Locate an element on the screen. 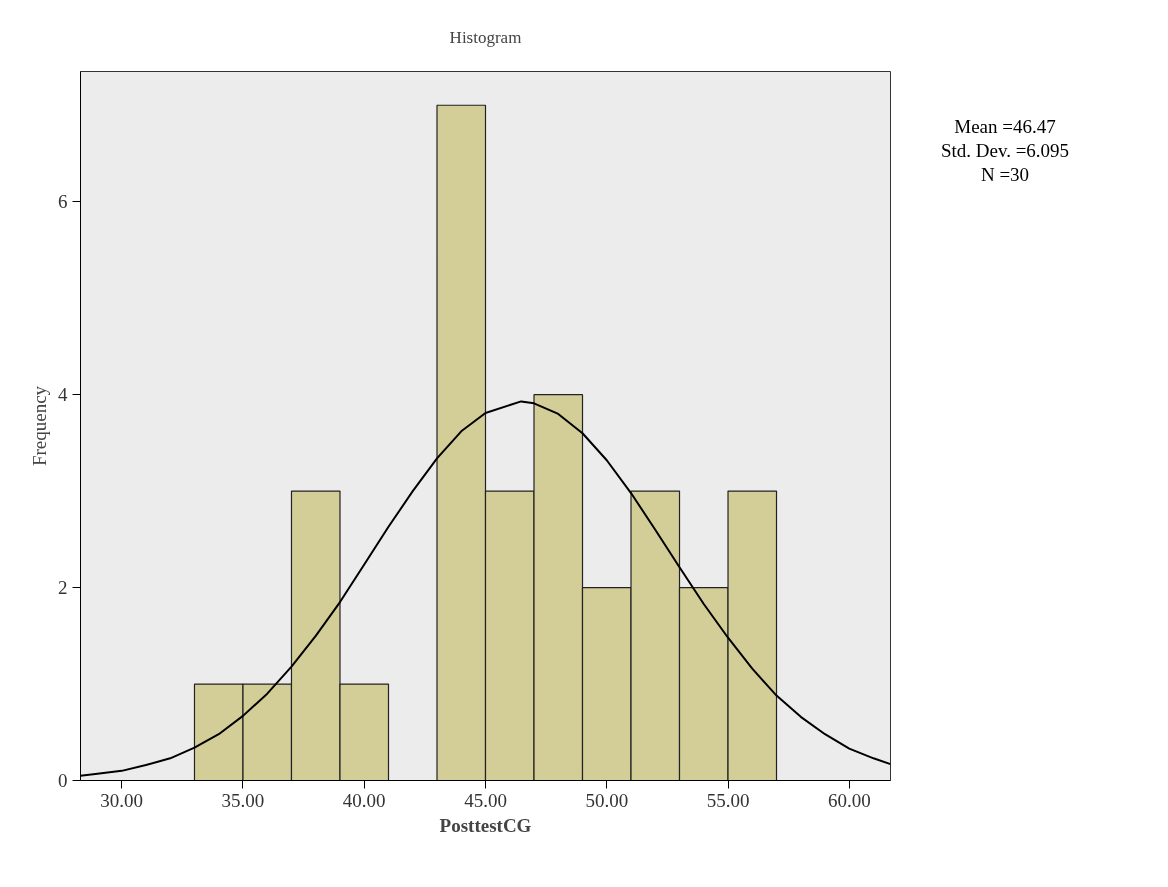  x-tick-label: 45.00 is located at coordinates (485, 800).